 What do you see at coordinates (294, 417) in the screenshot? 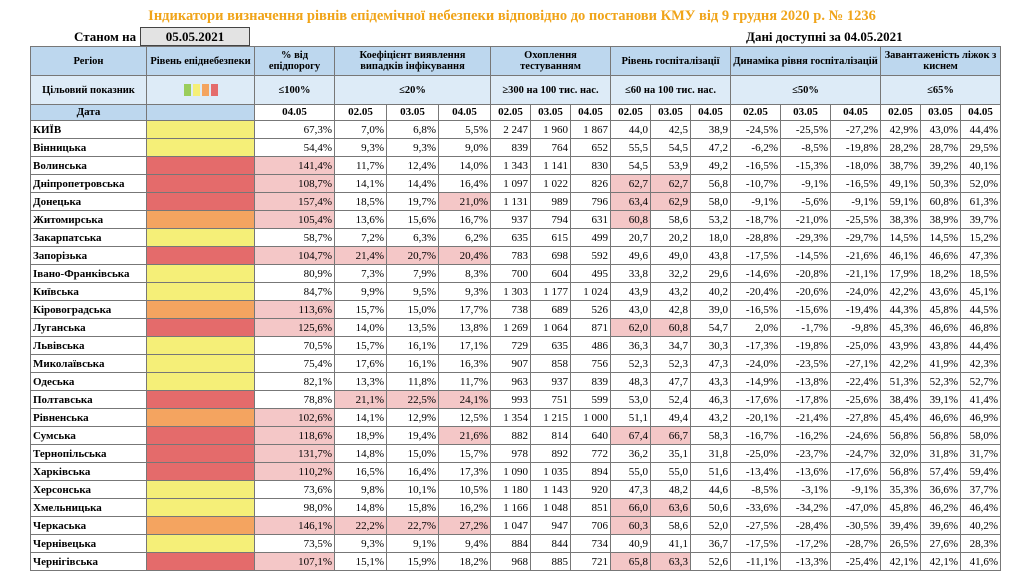
I see `pct-threshold-cell: 102,6%` at bounding box center [294, 417].